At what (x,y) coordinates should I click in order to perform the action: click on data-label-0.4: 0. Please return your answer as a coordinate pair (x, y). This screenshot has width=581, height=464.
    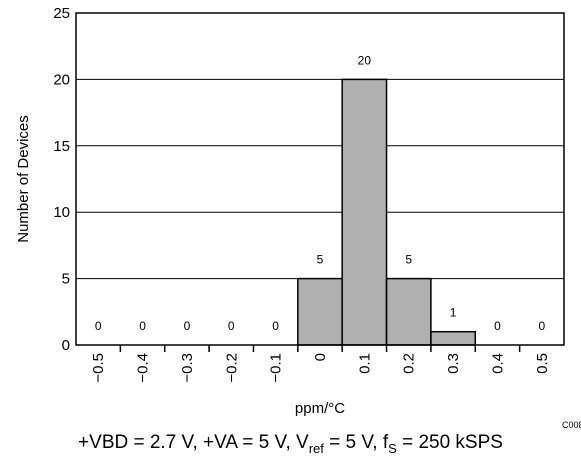
    Looking at the image, I should click on (497, 326).